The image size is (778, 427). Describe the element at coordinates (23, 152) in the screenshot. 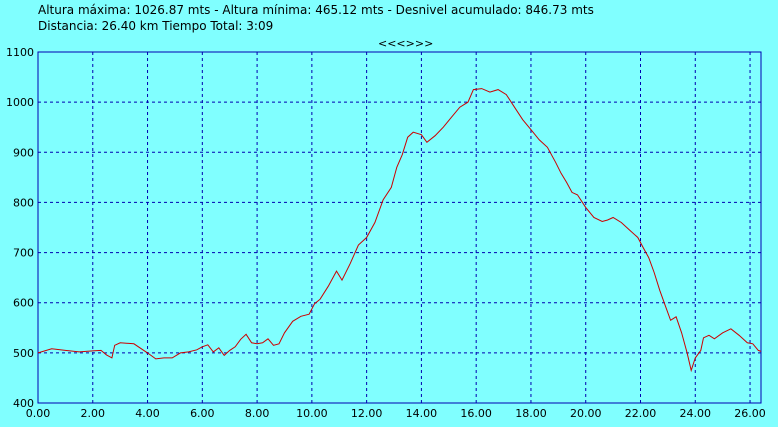

I see `y-tick-label: 900` at that location.